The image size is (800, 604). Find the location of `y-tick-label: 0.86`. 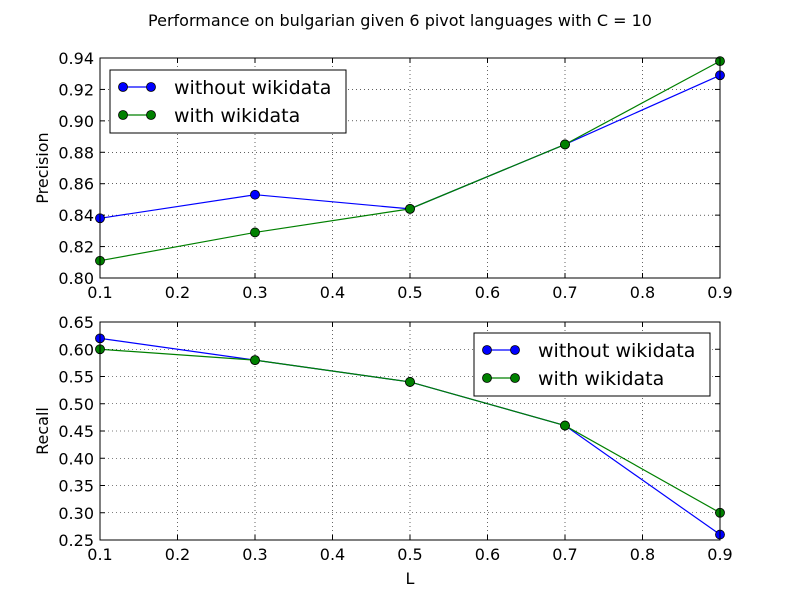

y-tick-label: 0.86 is located at coordinates (76, 184).